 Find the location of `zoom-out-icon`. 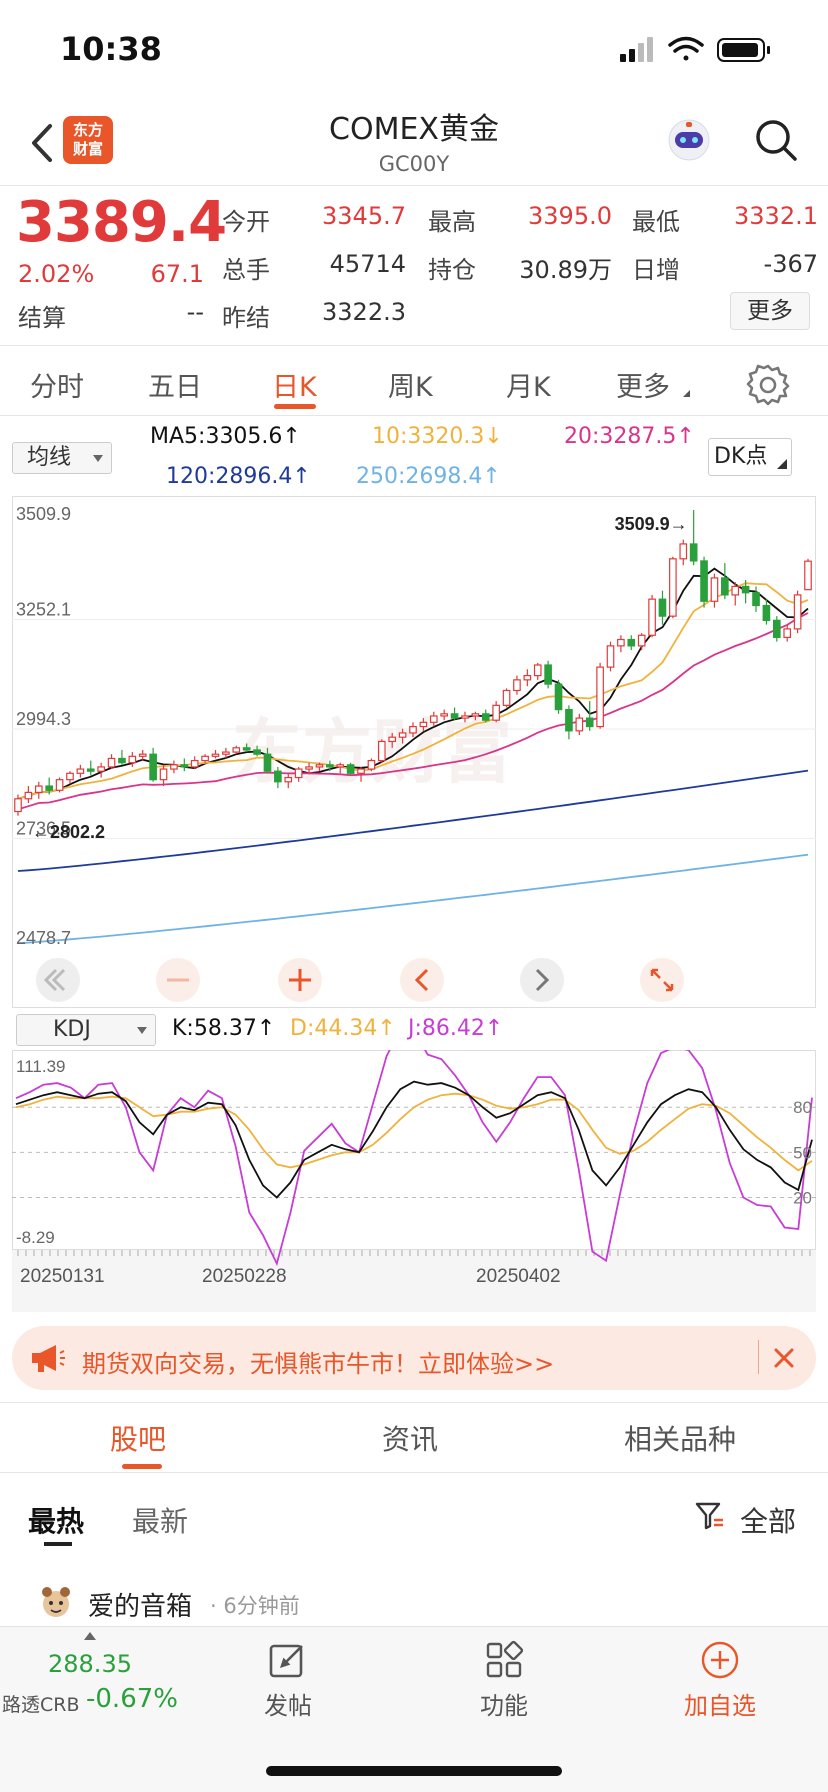

zoom-out-icon is located at coordinates (178, 980).